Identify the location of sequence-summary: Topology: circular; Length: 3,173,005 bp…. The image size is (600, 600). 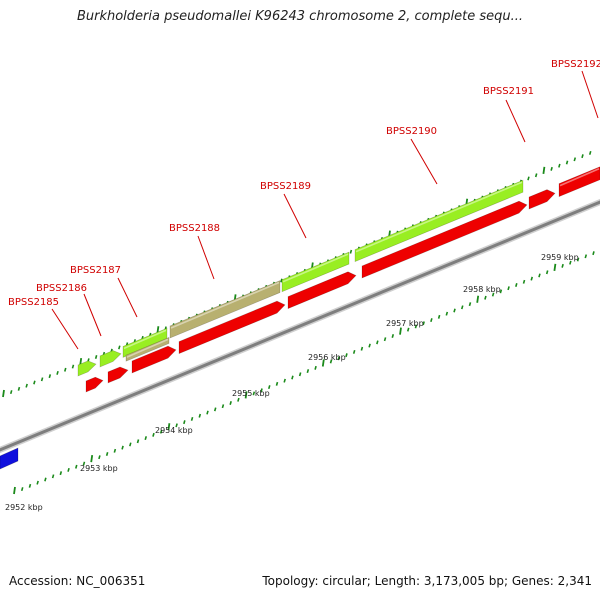
(427, 581).